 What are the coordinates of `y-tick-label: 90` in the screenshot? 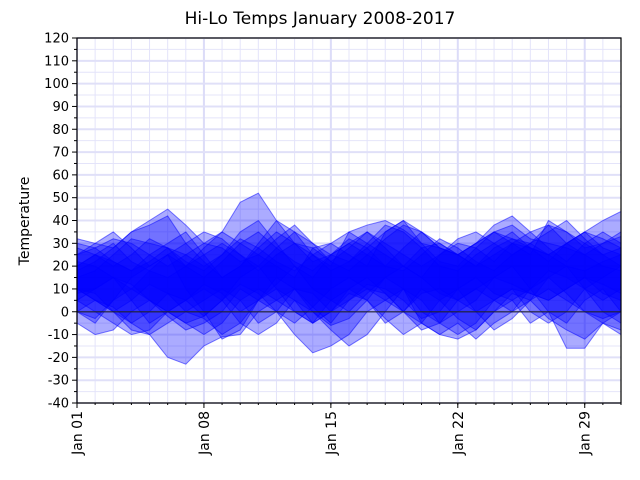 It's located at (60, 107).